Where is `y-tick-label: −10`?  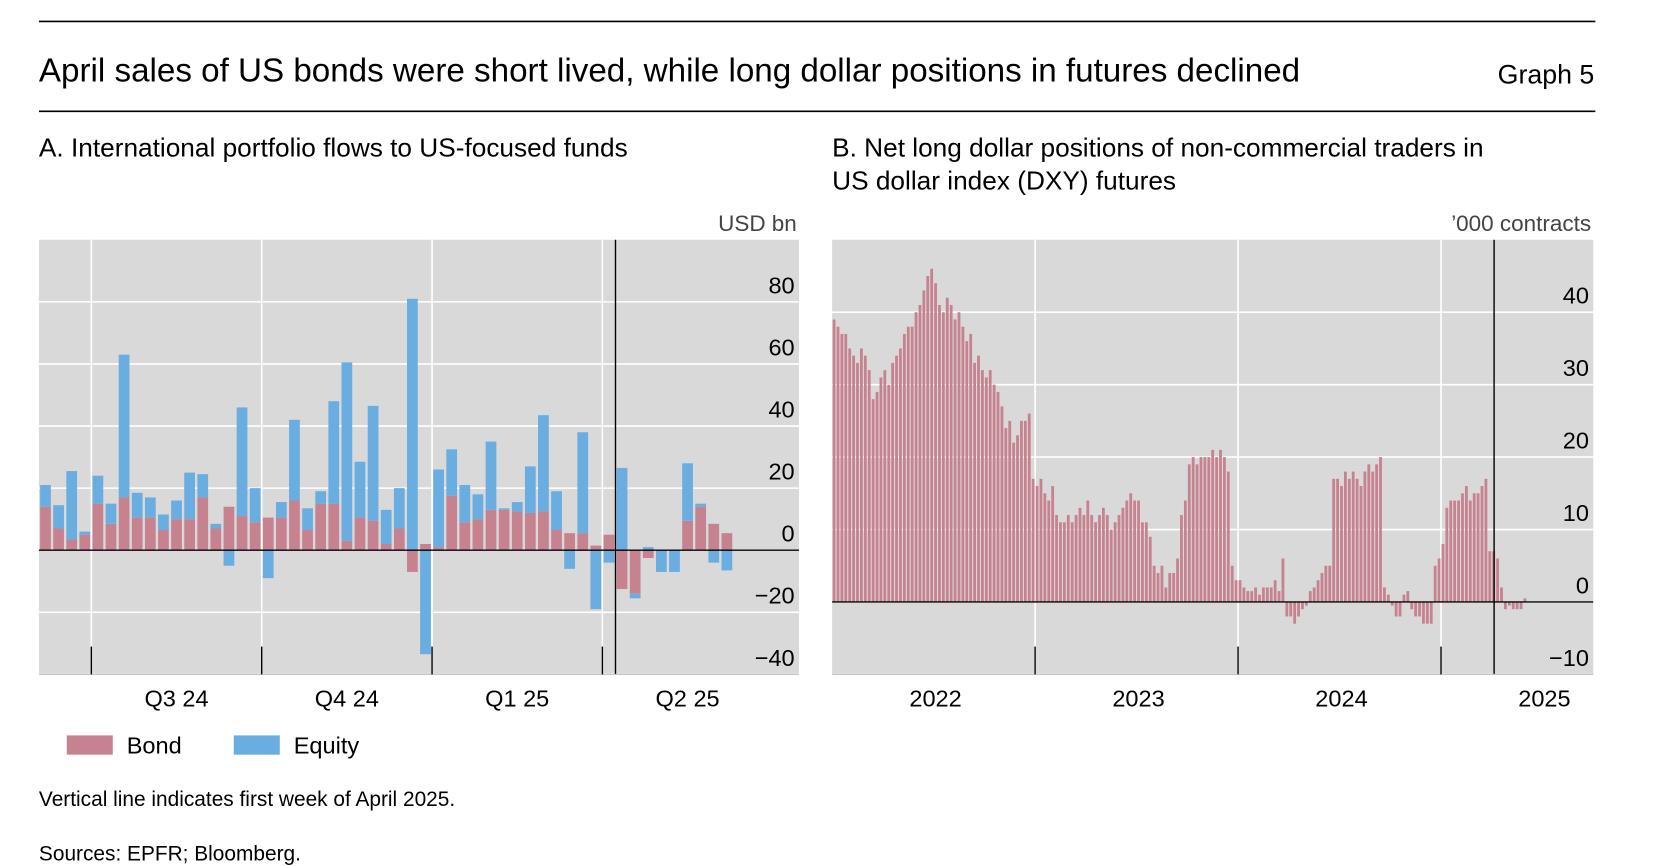 y-tick-label: −10 is located at coordinates (1569, 658).